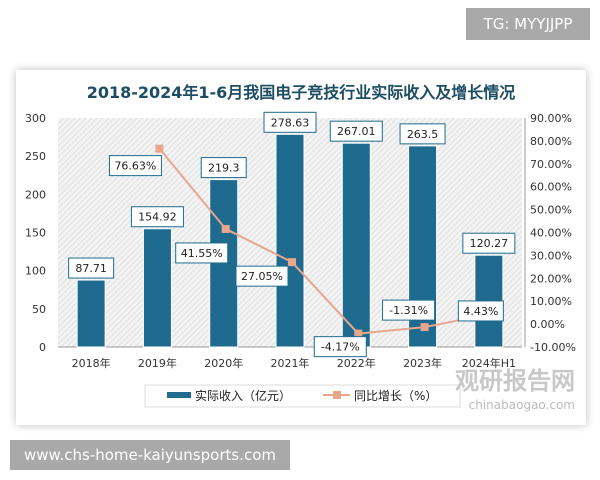 The width and height of the screenshot is (600, 480). Describe the element at coordinates (424, 327) in the screenshot. I see `growth-marker-2023年` at that location.